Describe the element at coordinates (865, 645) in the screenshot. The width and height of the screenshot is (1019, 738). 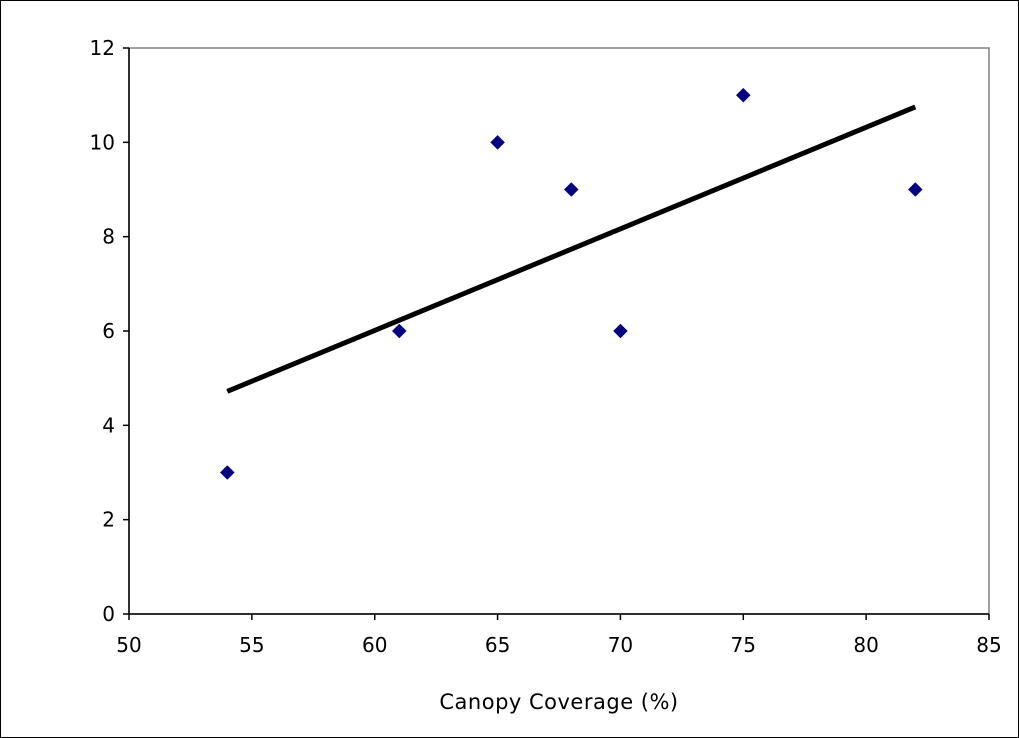
I see `x-tick-label: 80` at that location.